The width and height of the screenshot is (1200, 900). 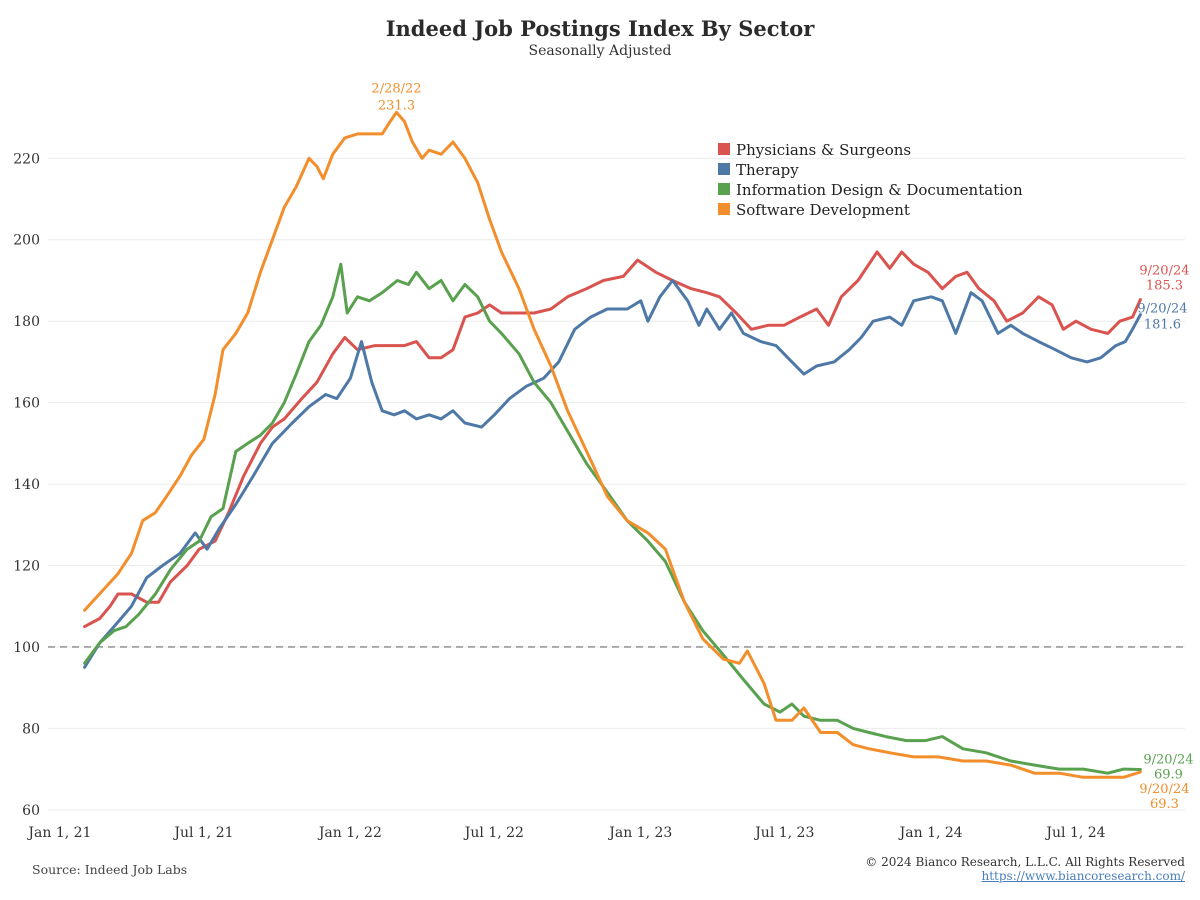 I want to click on x-tick-label: Jan 1, 22, so click(x=349, y=833).